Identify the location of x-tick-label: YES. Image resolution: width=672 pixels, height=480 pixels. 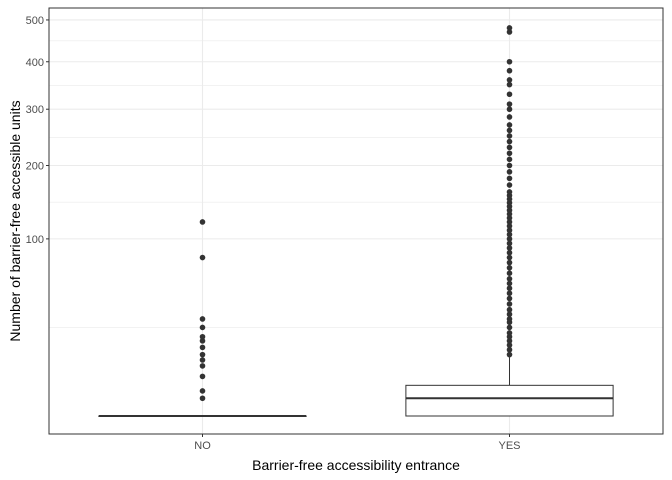
(509, 446).